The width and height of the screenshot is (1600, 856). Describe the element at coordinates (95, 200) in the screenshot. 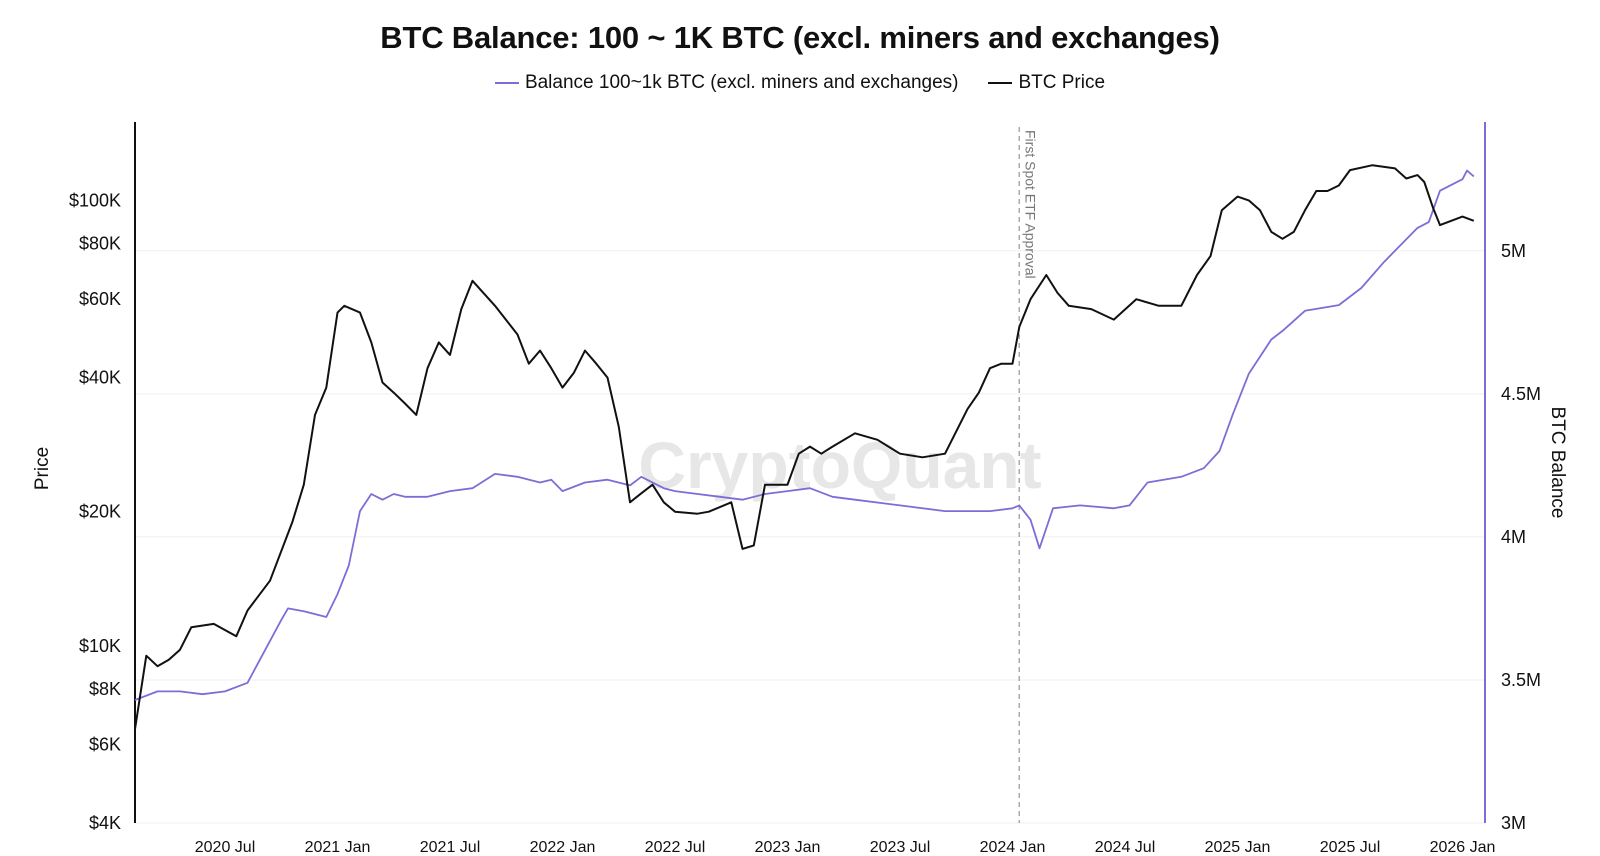

I see `y-left-tick-label: $100K` at that location.